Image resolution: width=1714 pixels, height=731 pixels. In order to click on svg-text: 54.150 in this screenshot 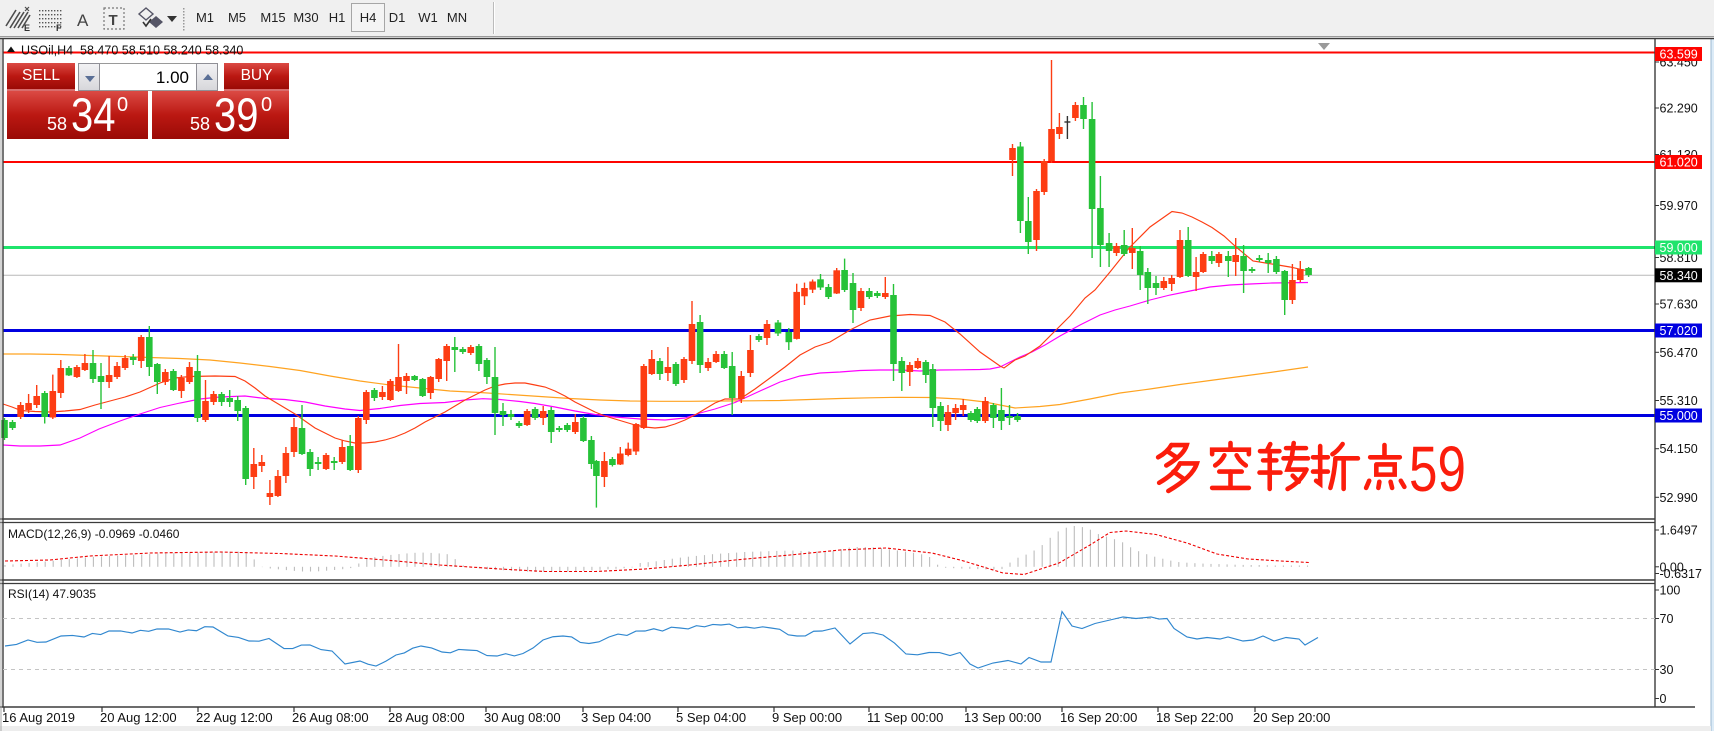, I will do `click(1679, 449)`.